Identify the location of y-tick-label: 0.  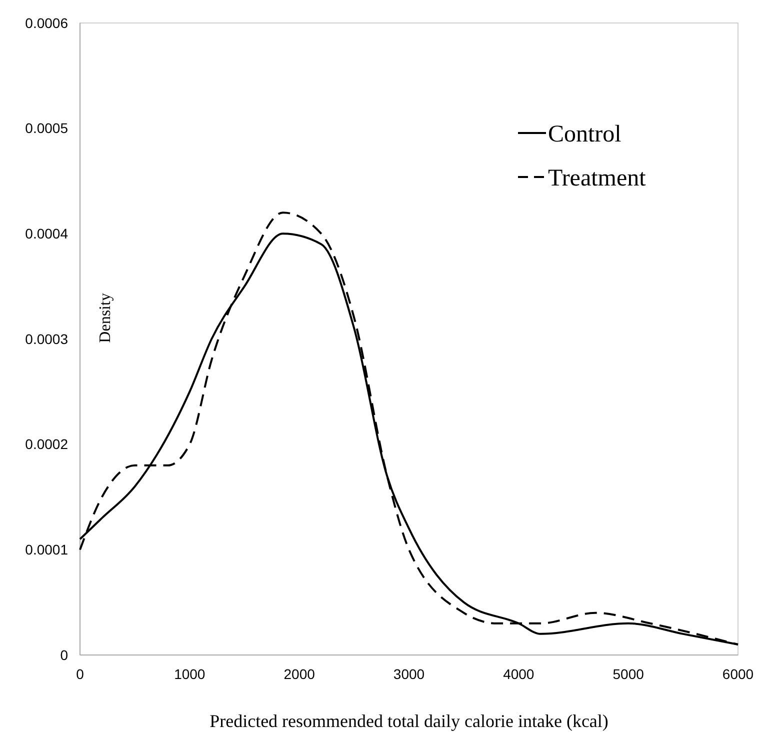
(64, 654).